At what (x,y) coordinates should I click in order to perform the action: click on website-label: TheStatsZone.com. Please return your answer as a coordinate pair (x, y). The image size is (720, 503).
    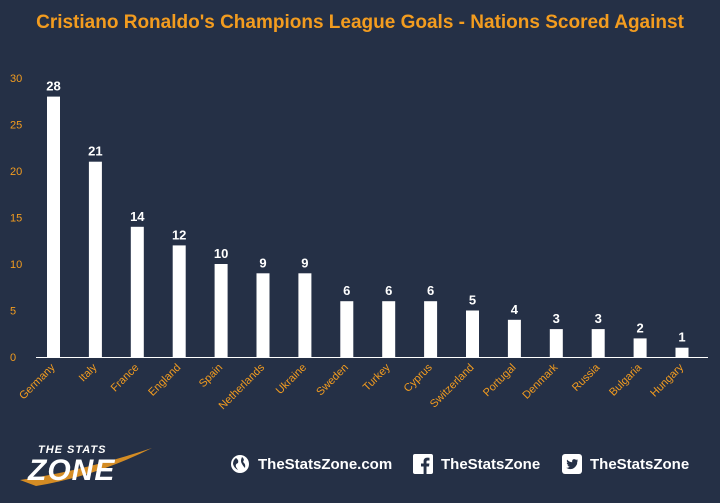
    Looking at the image, I should click on (325, 464).